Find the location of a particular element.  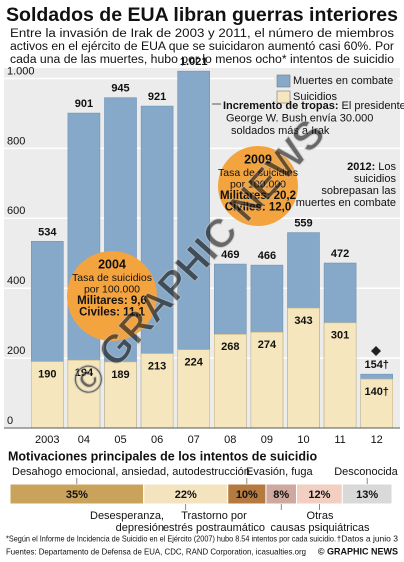

annotation-line: Civiles: 11,1 is located at coordinates (112, 313).